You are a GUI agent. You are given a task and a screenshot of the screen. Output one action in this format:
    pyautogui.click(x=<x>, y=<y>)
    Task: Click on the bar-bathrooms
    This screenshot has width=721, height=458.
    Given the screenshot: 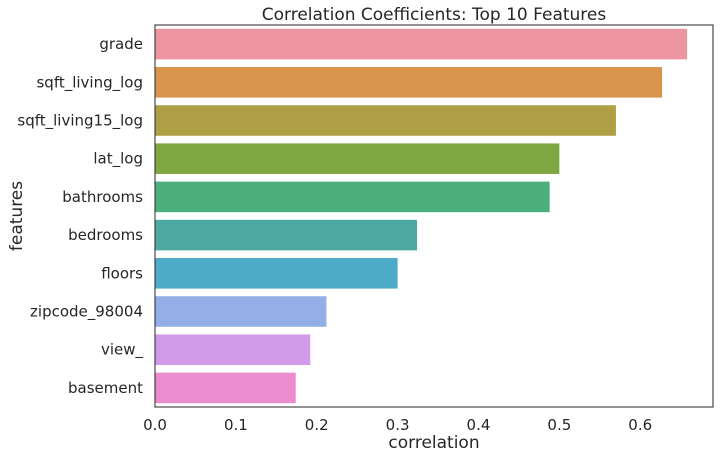 What is the action you would take?
    pyautogui.click(x=352, y=197)
    